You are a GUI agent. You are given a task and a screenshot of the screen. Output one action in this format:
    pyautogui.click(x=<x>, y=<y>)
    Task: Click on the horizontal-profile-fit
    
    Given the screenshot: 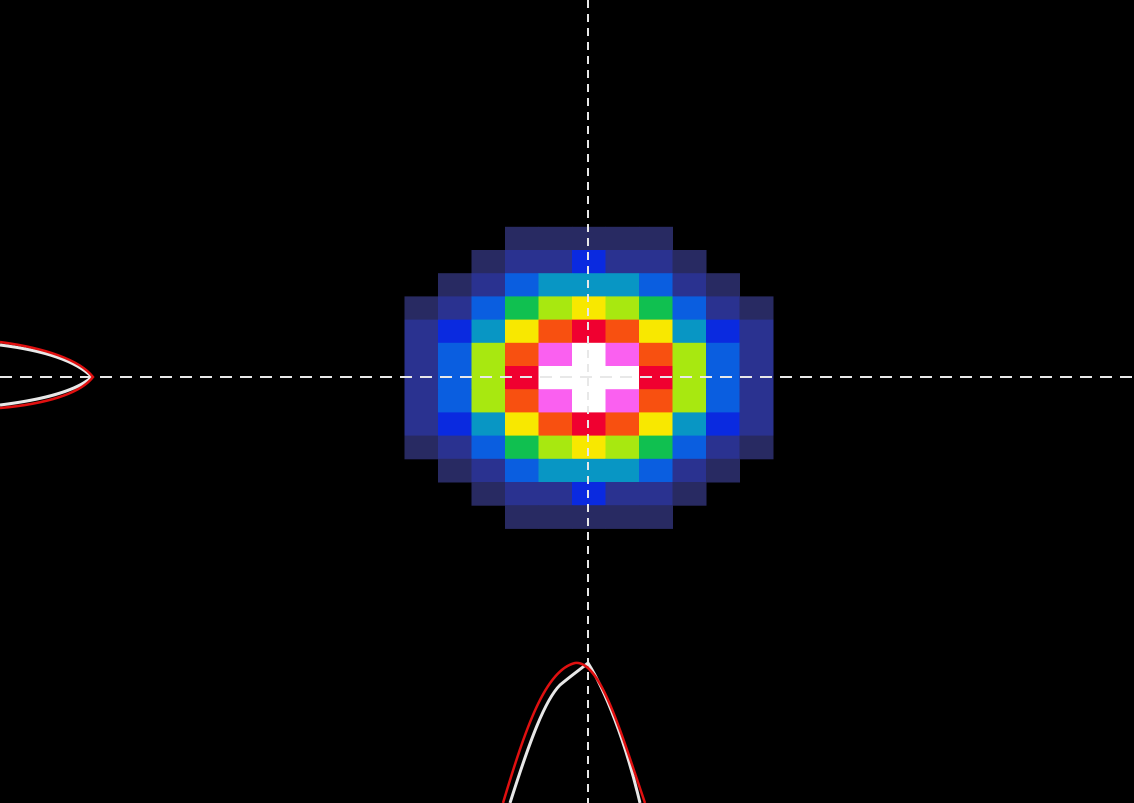 What is the action you would take?
    pyautogui.click(x=47, y=375)
    